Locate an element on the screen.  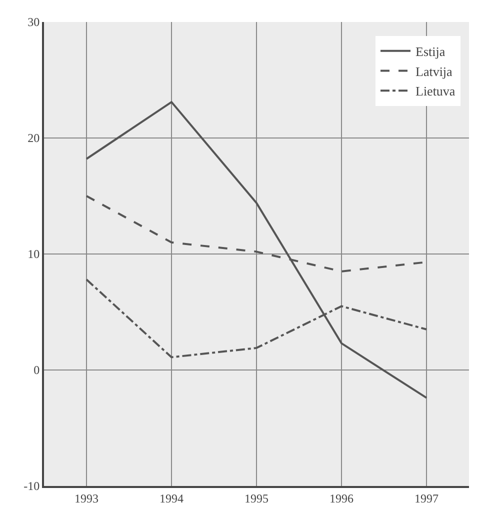
x-tick-label: 1996 is located at coordinates (342, 498).